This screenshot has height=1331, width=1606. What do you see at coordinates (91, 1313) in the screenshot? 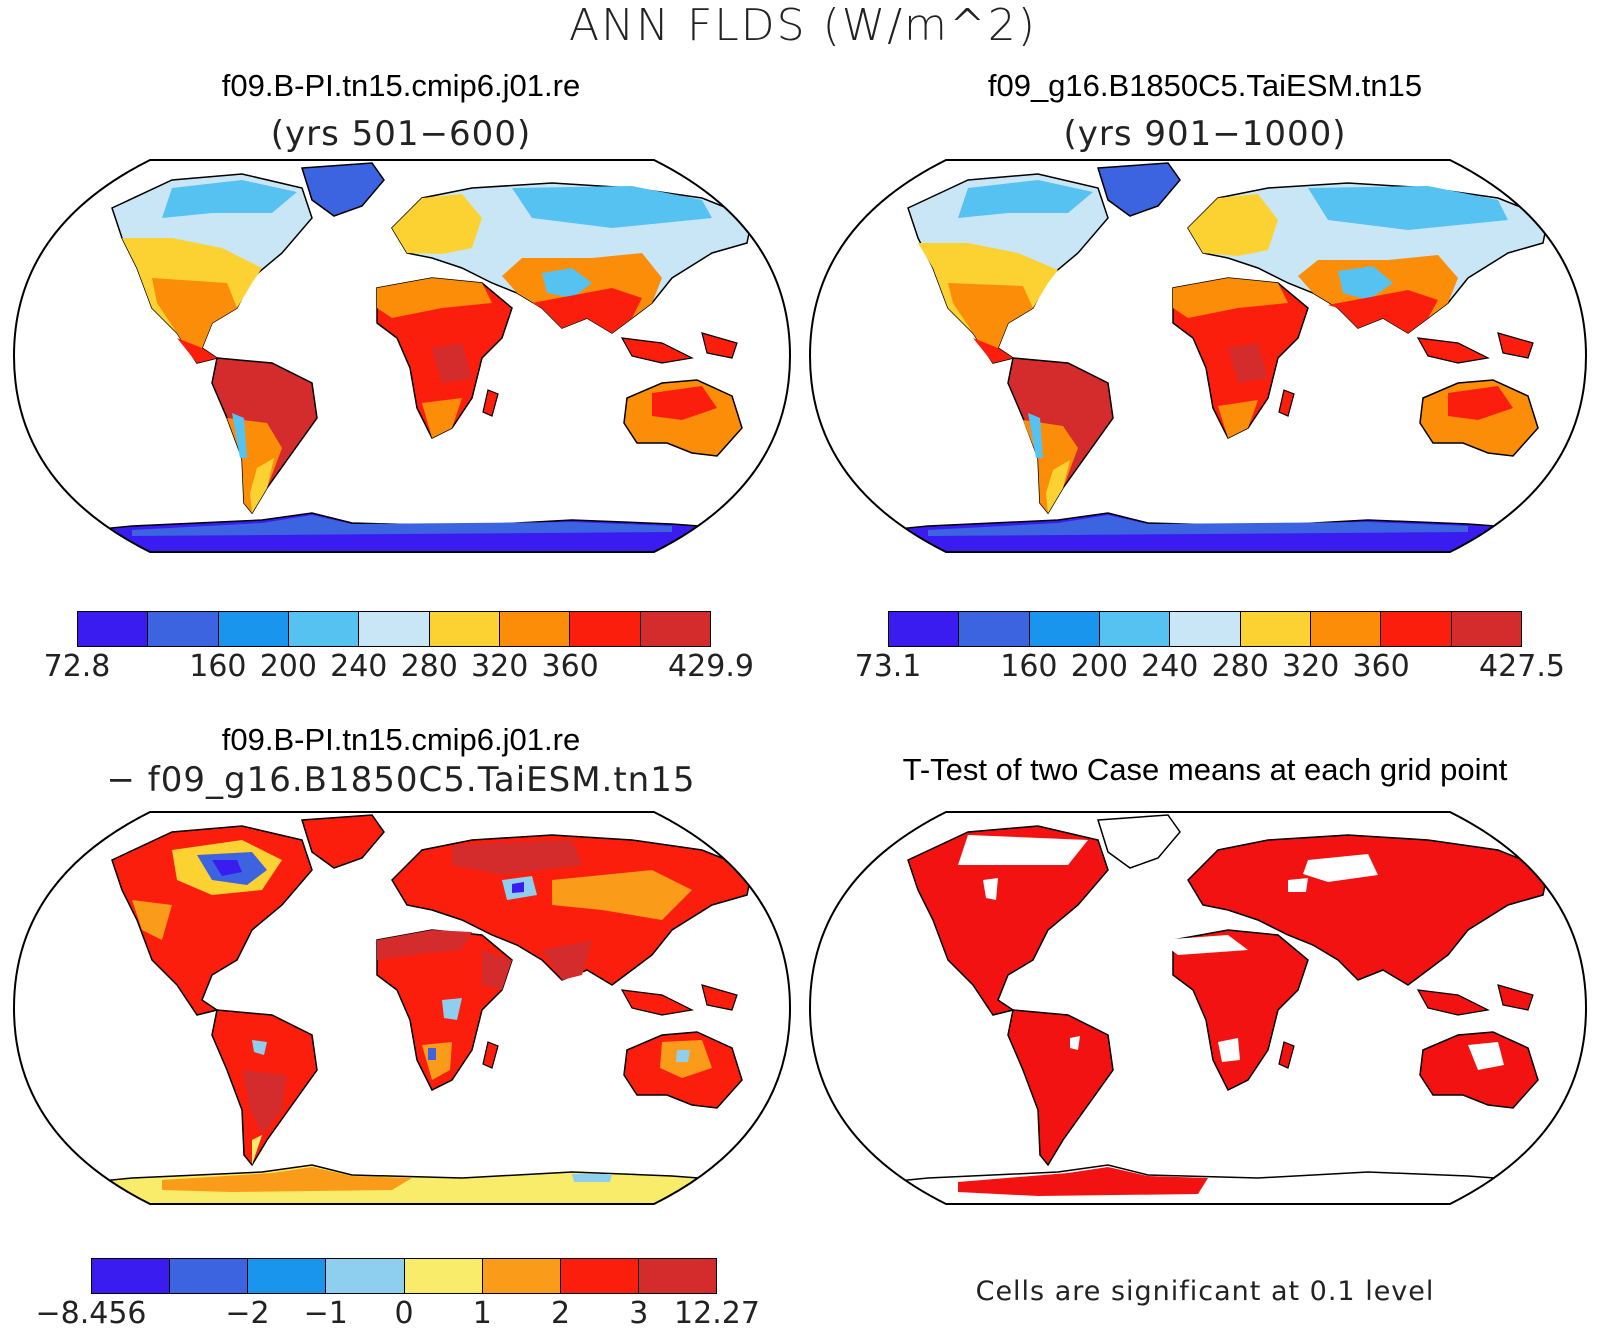
I see `colorbar-tick-label: −8.456` at bounding box center [91, 1313].